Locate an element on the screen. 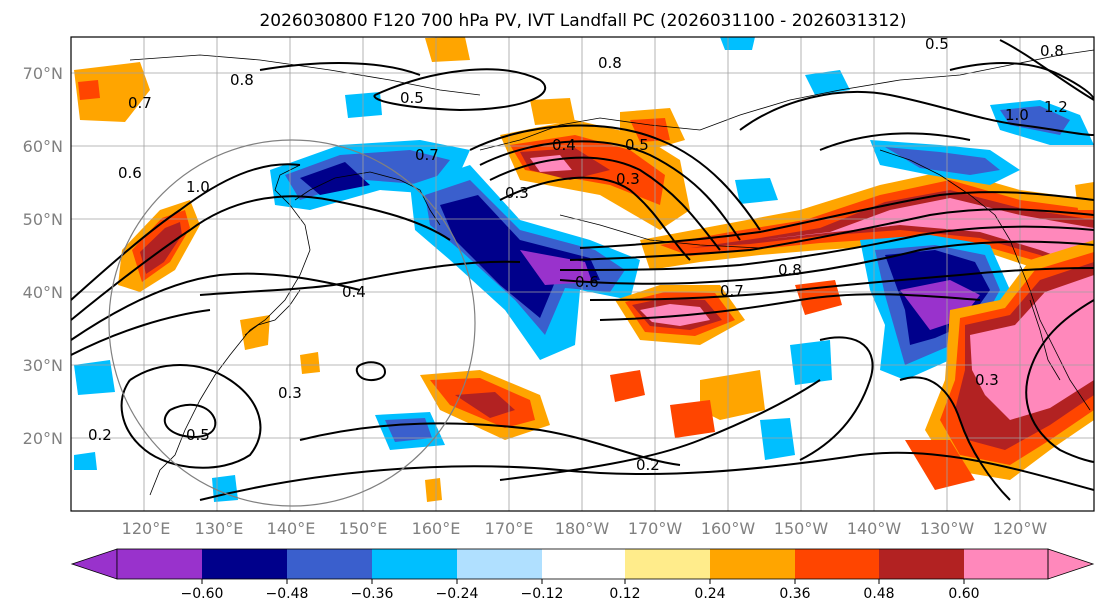 The height and width of the screenshot is (604, 1105). lat-label: 20°N is located at coordinates (43, 438).